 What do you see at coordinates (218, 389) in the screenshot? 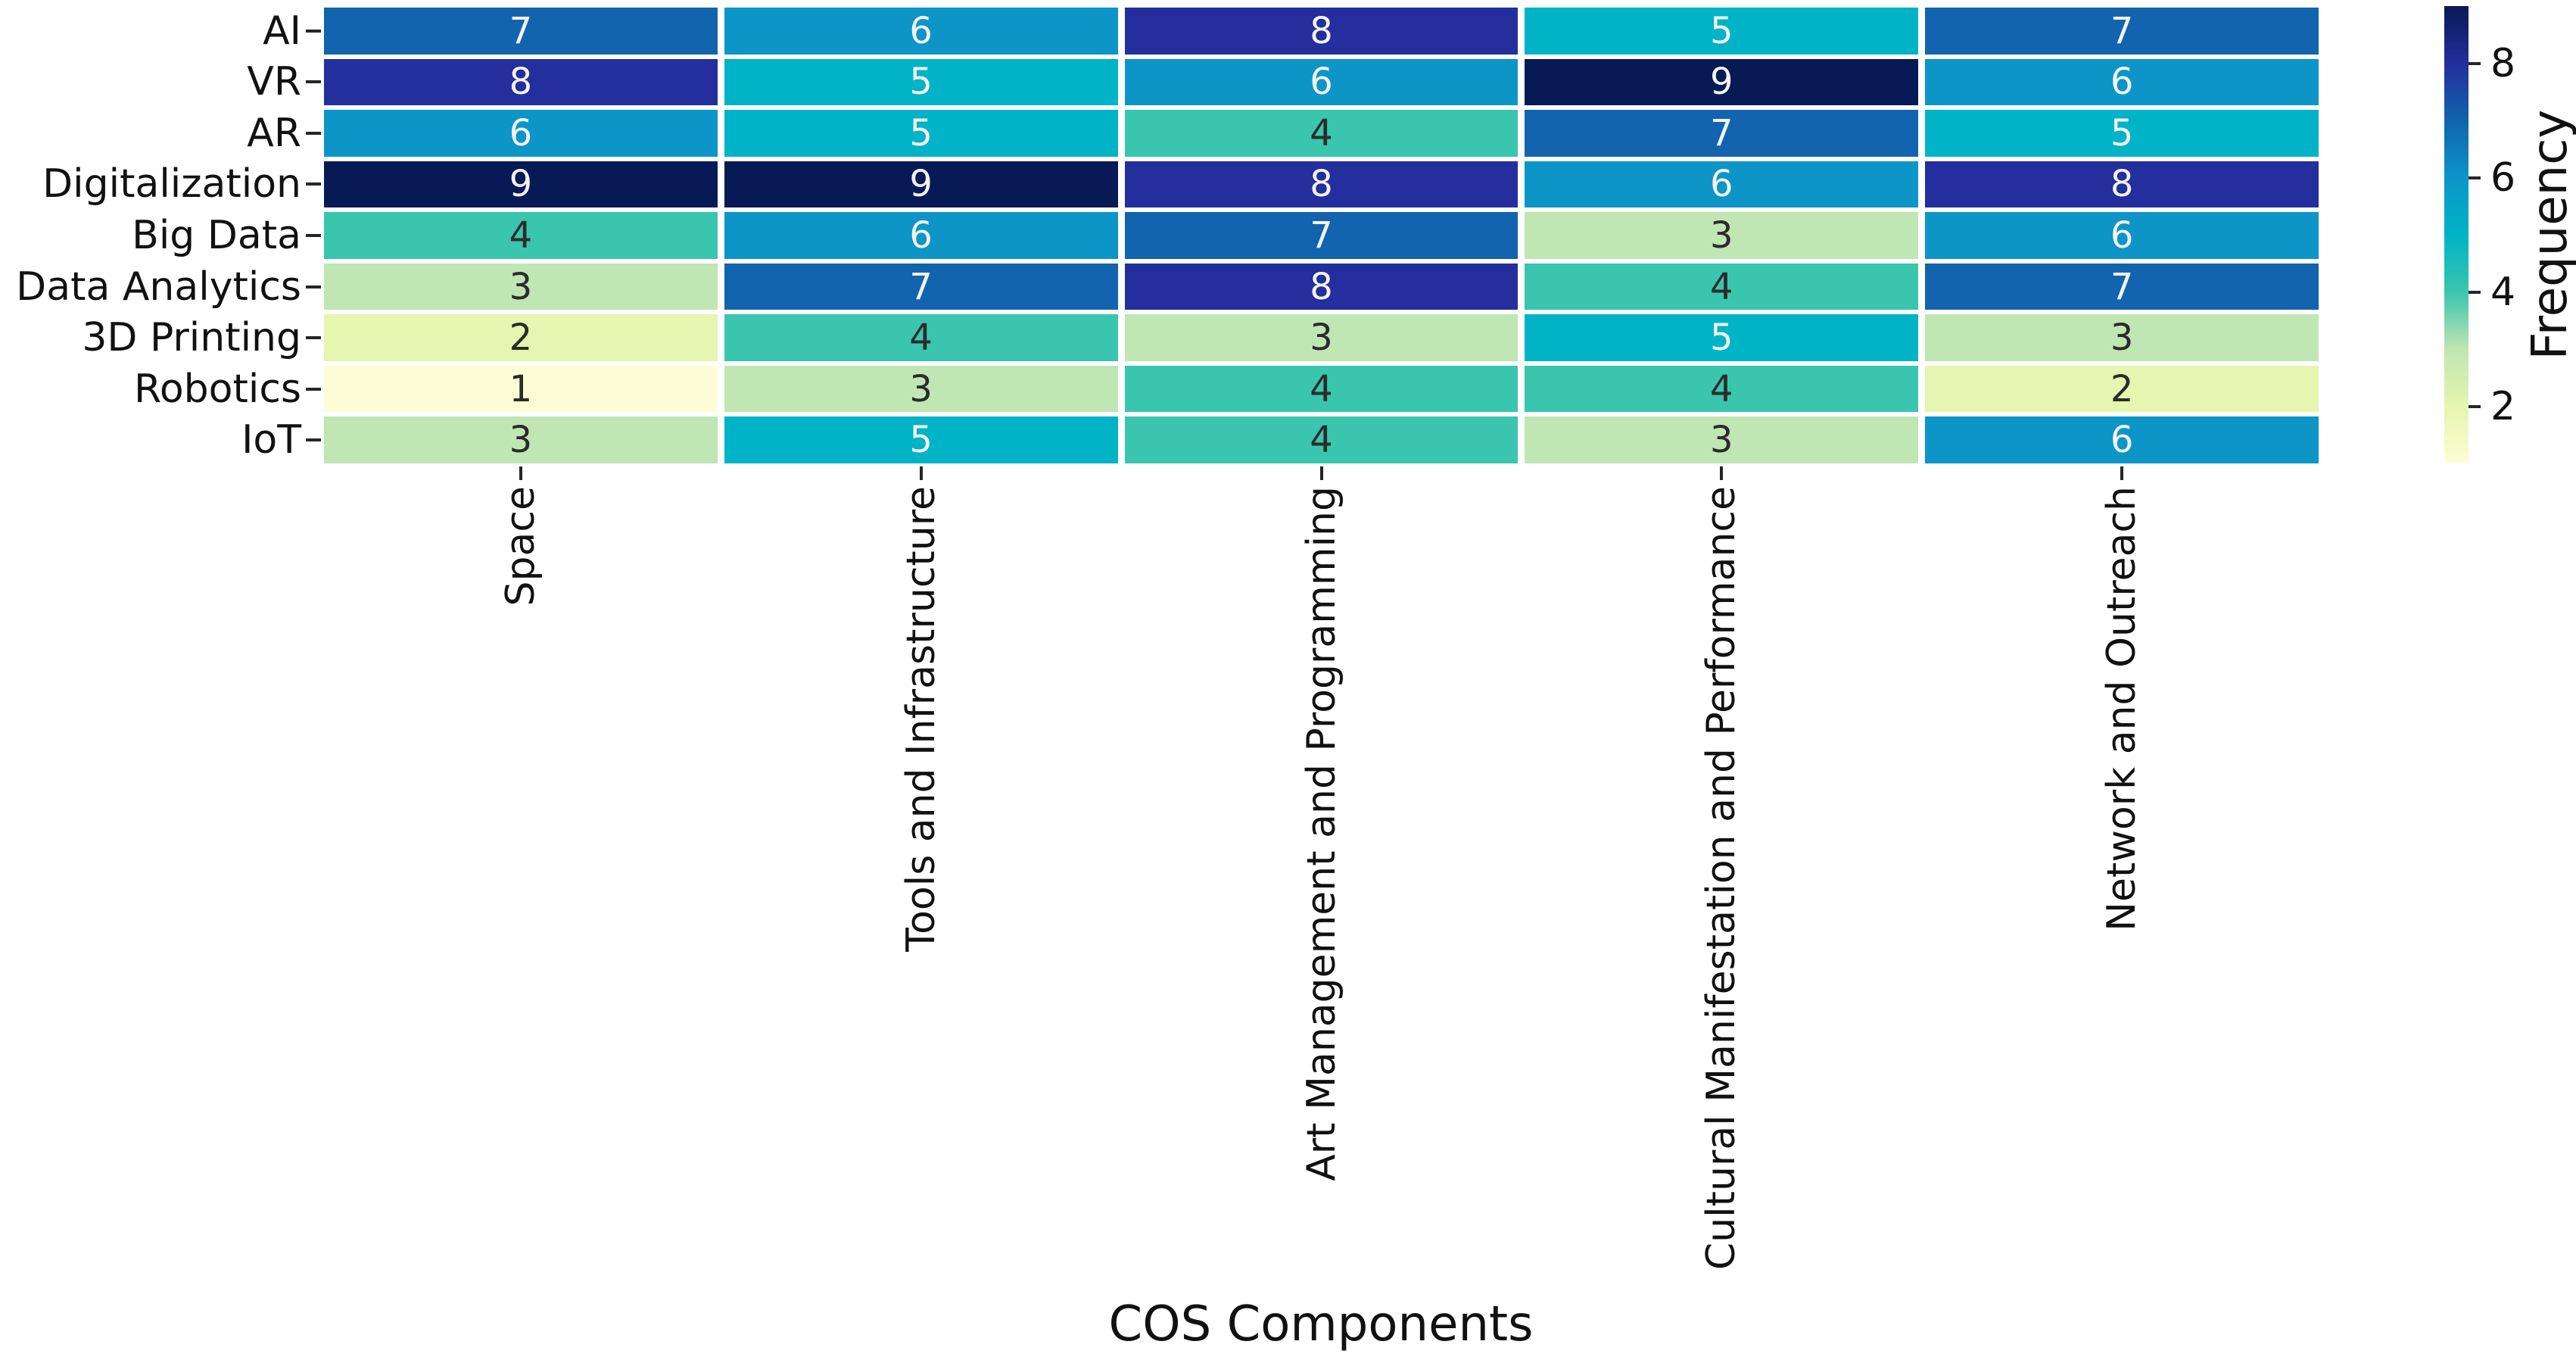
I see `y-tick-label: Robotics` at bounding box center [218, 389].